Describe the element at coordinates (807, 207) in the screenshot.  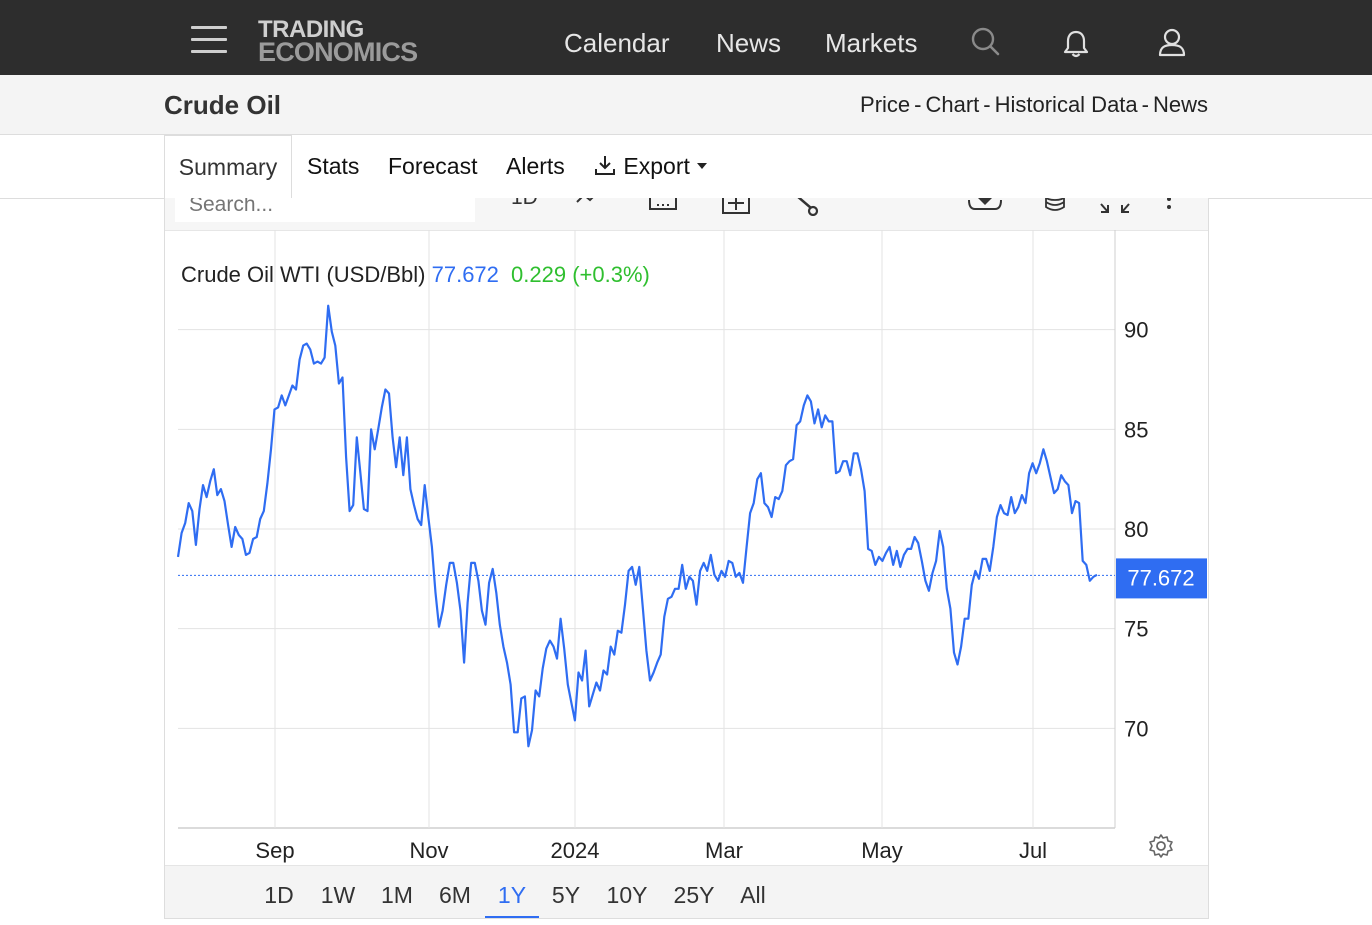
I see `indicators-icon` at that location.